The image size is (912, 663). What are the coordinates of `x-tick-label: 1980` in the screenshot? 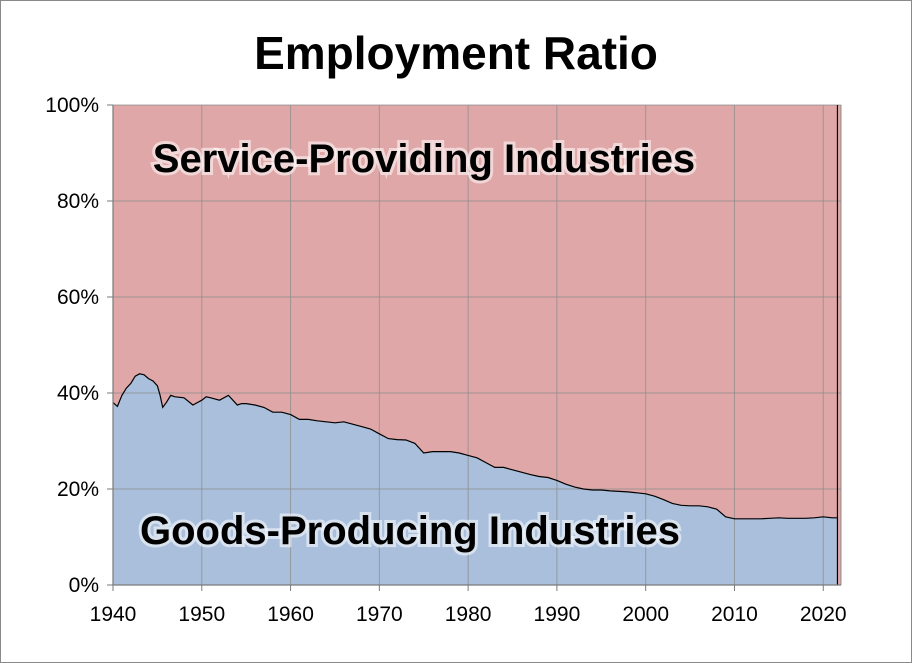 It's located at (468, 614).